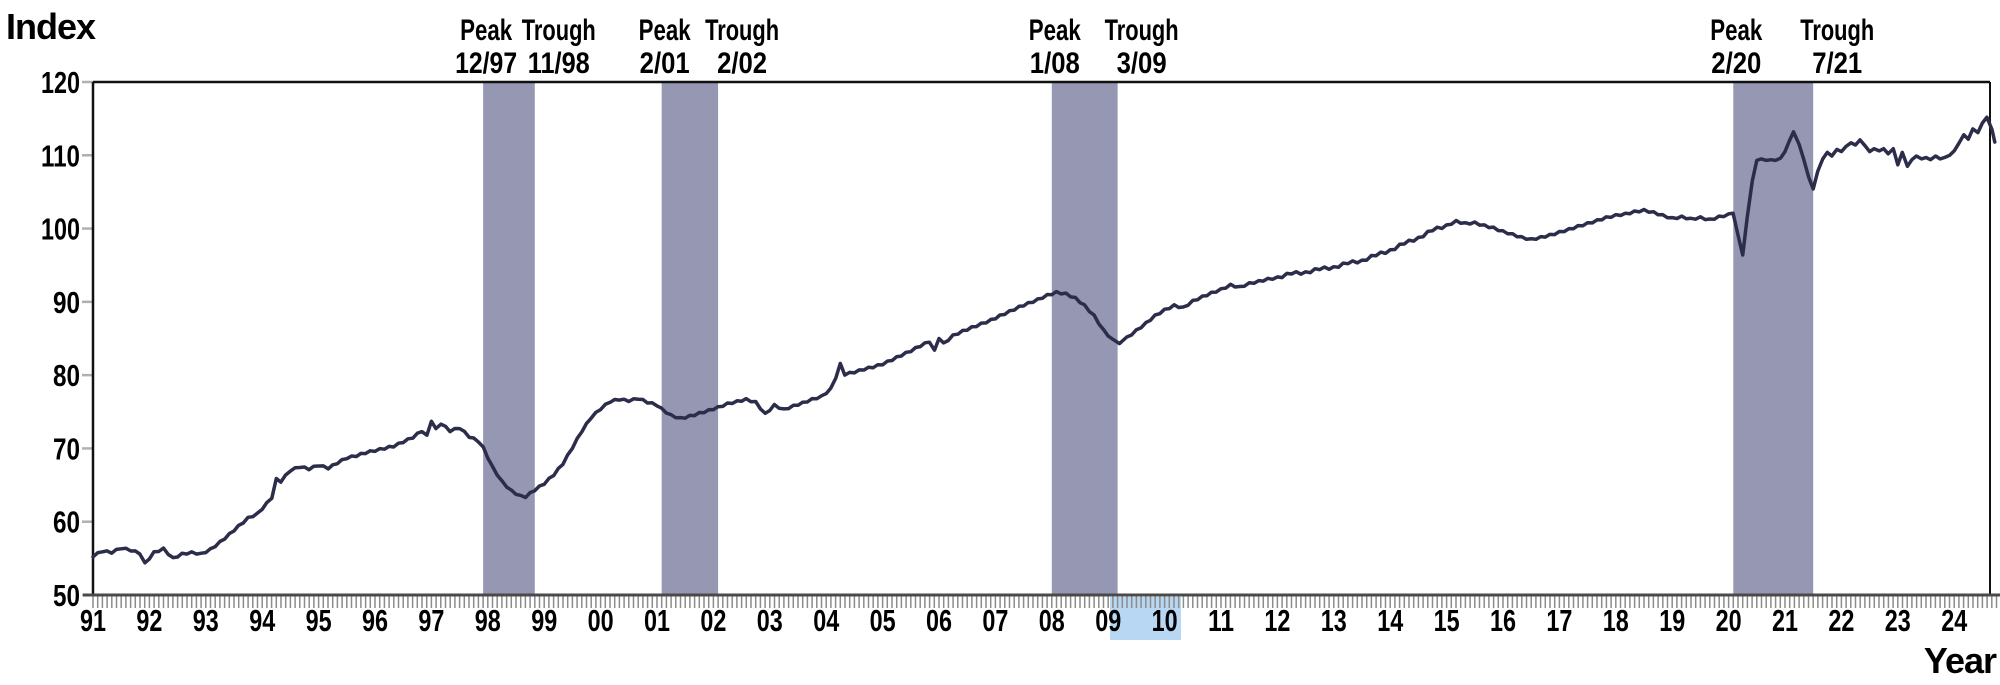 The width and height of the screenshot is (2000, 685). I want to click on x-axis-label: 09, so click(1108, 620).